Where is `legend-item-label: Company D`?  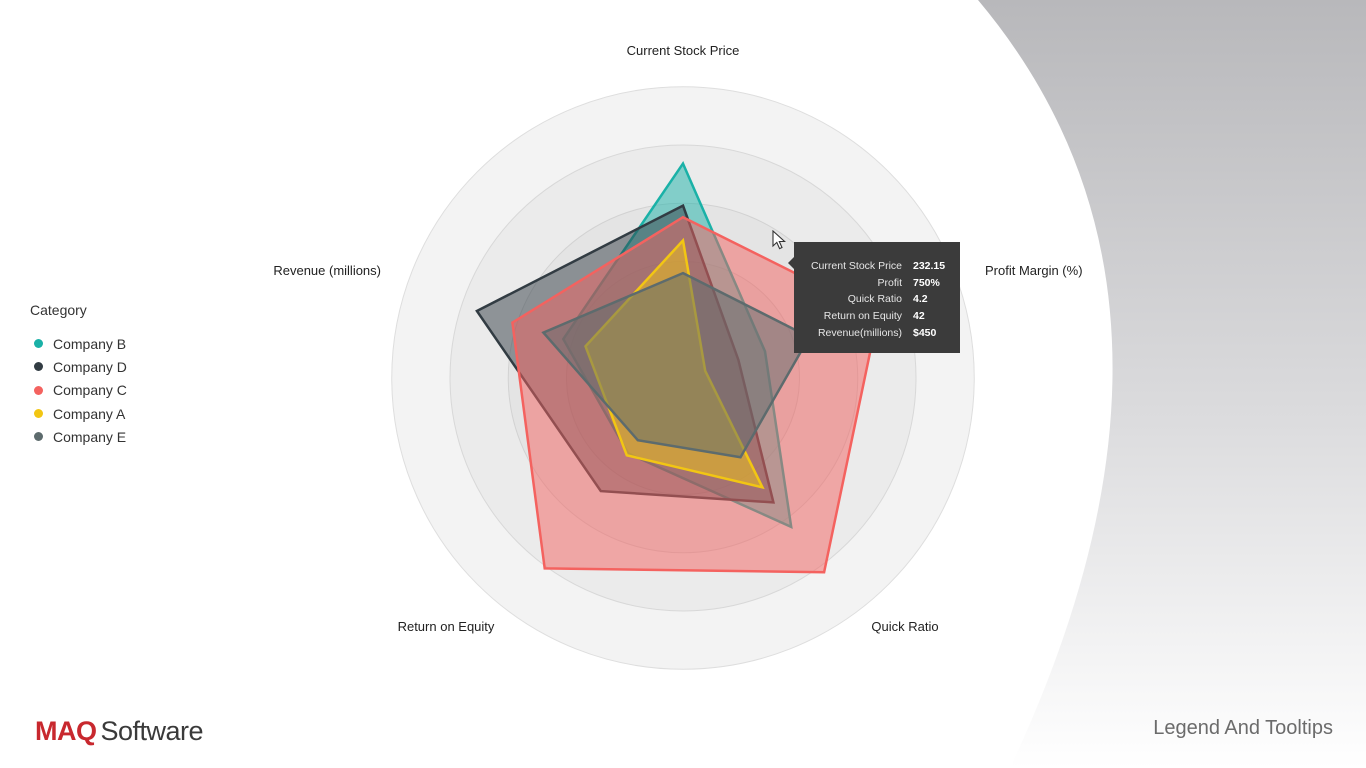
legend-item-label: Company D is located at coordinates (90, 366).